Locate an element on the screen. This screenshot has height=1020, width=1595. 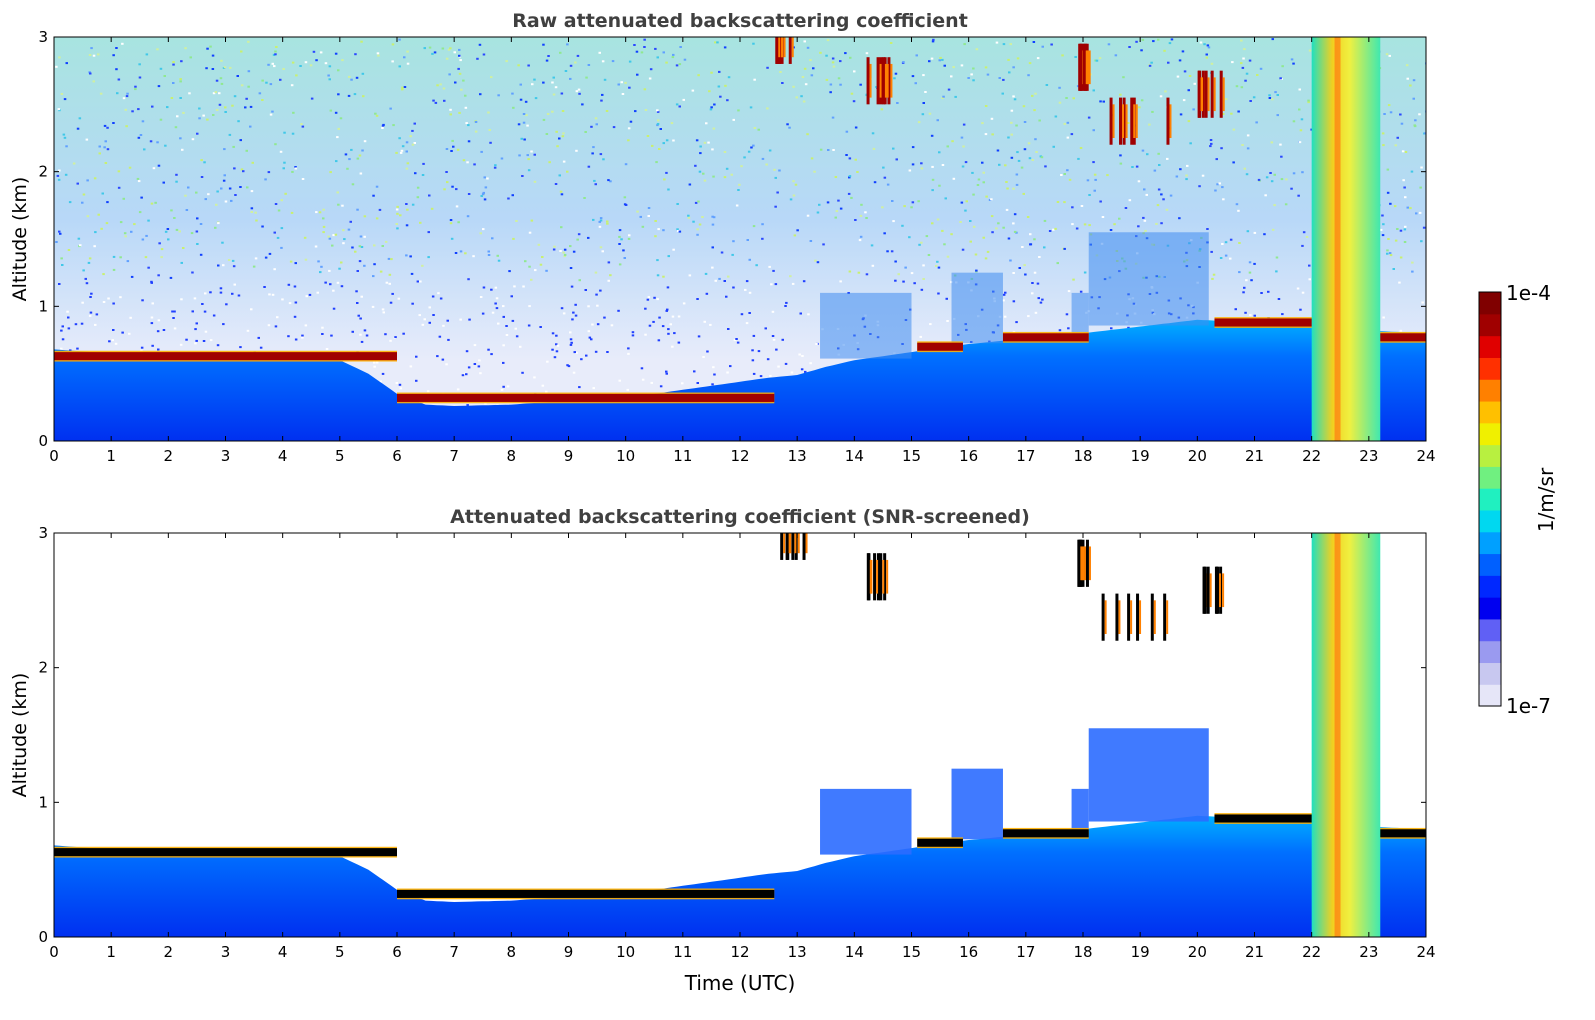
colorbar is located at coordinates (1490, 499).